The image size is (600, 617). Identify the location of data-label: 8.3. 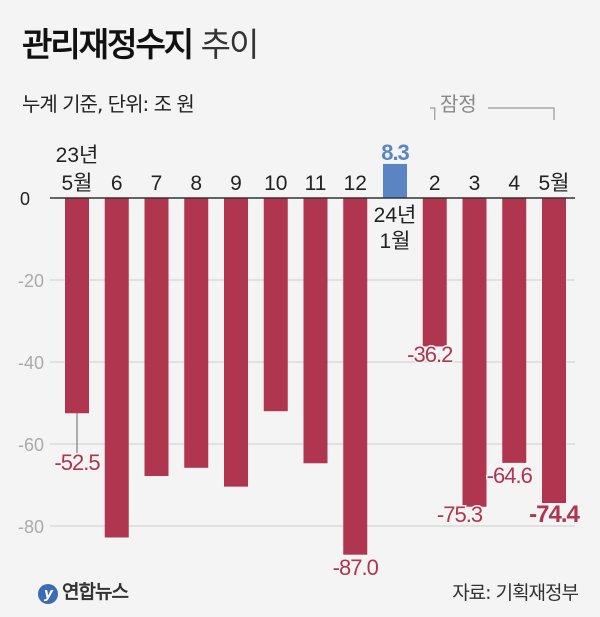
(395, 152).